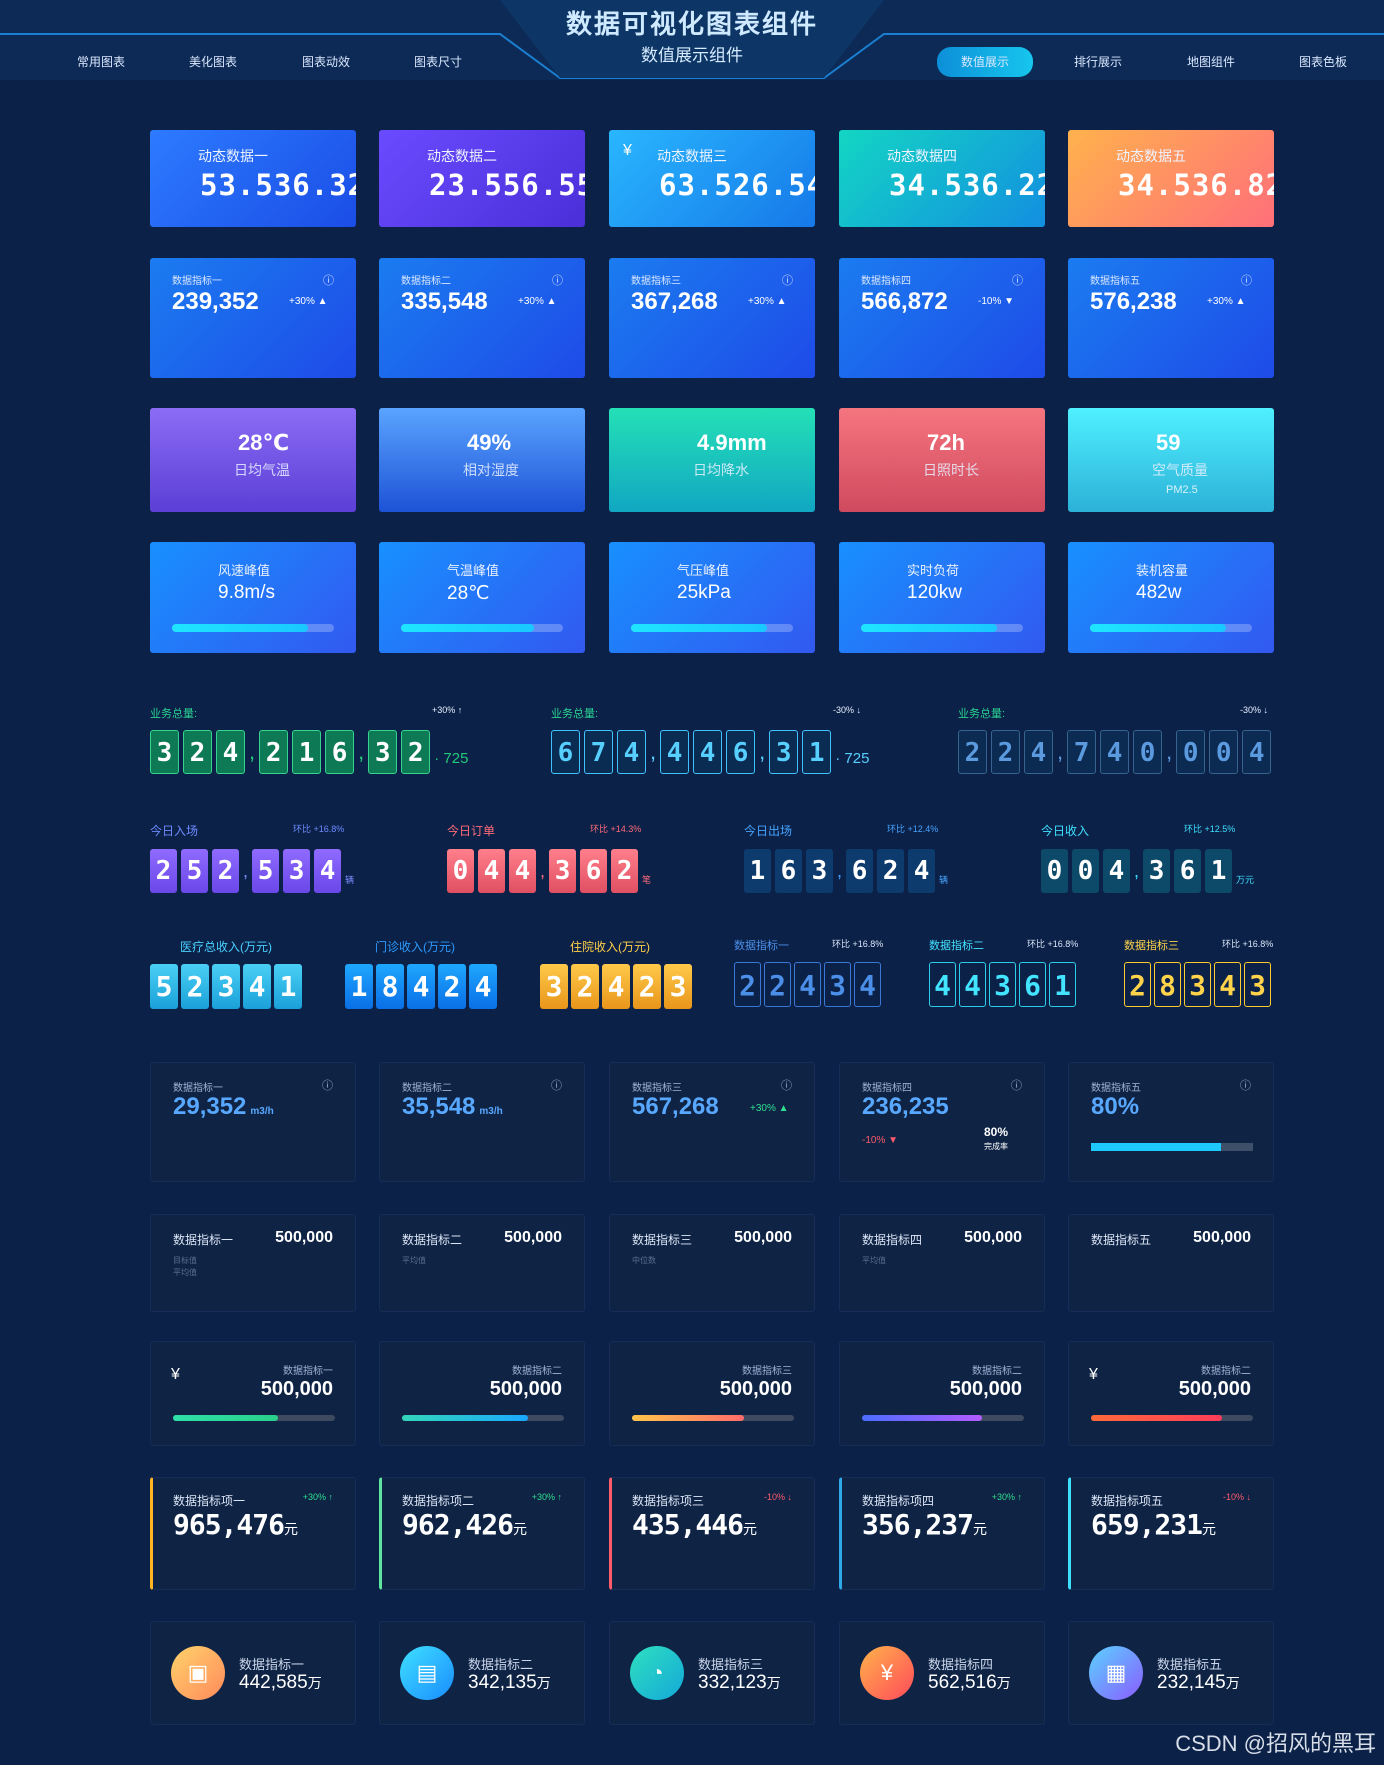  I want to click on counter-unit: 万元, so click(1245, 880).